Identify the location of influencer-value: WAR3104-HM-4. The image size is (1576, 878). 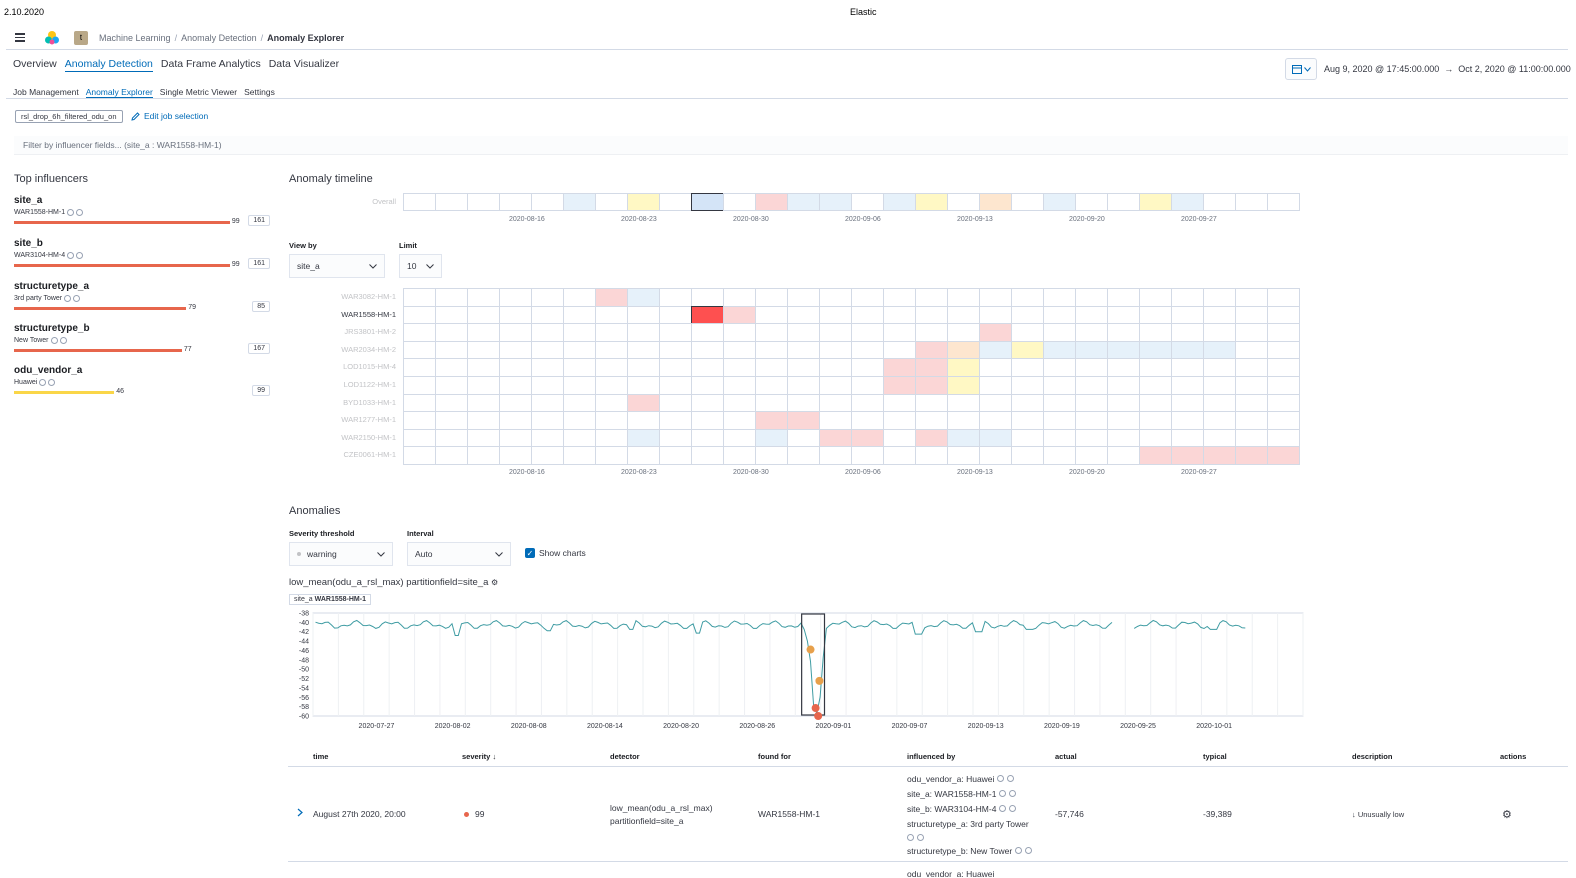
(40, 255).